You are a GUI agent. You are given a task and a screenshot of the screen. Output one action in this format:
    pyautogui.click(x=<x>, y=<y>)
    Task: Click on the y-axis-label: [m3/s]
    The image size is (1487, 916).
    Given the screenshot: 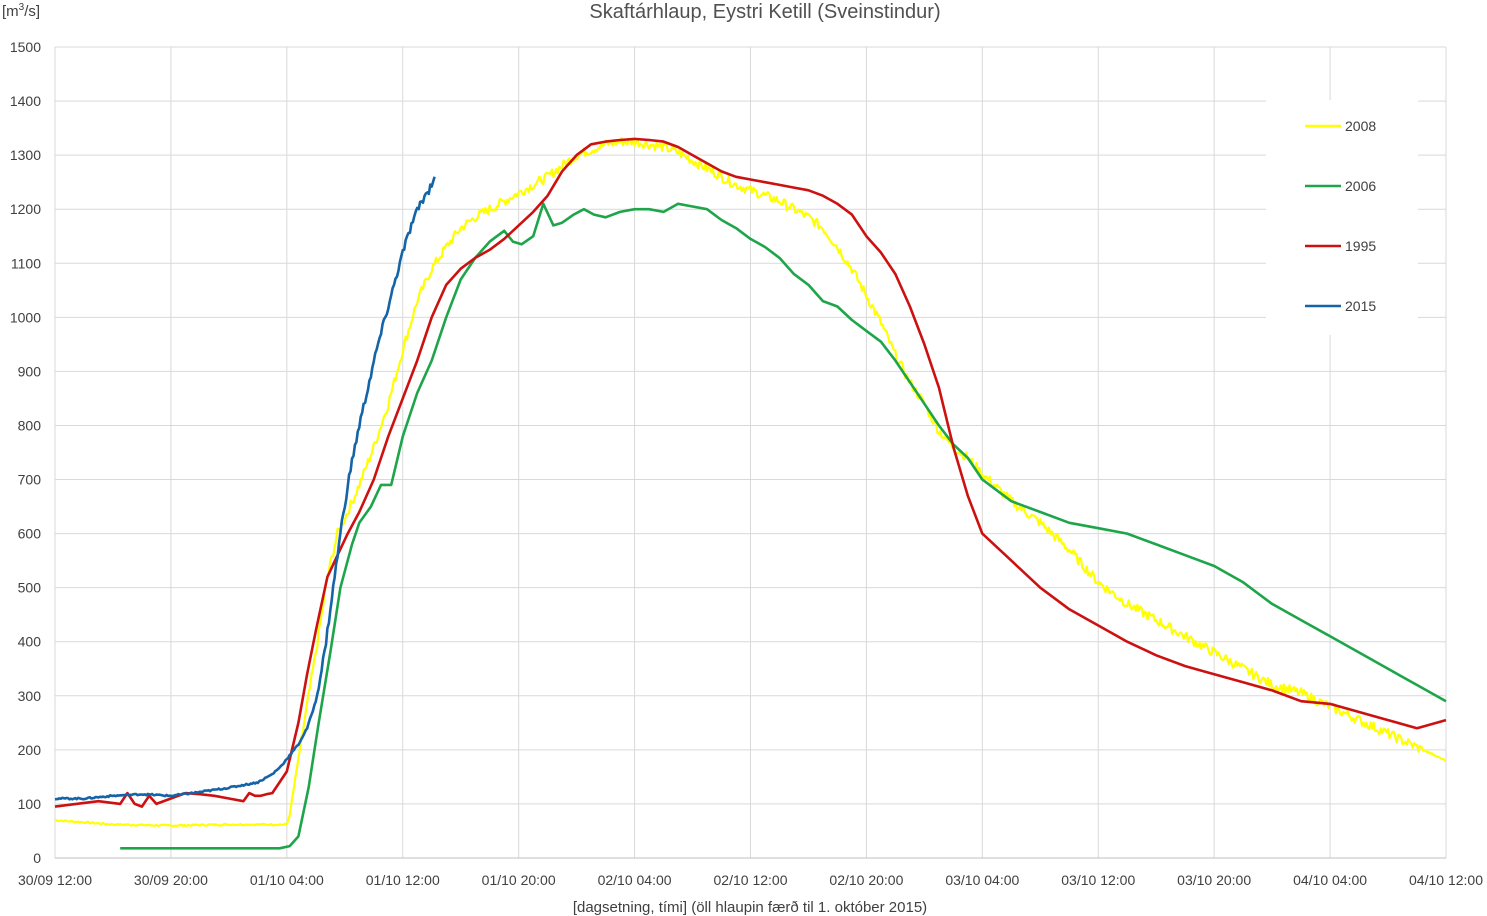 What is the action you would take?
    pyautogui.click(x=21, y=11)
    